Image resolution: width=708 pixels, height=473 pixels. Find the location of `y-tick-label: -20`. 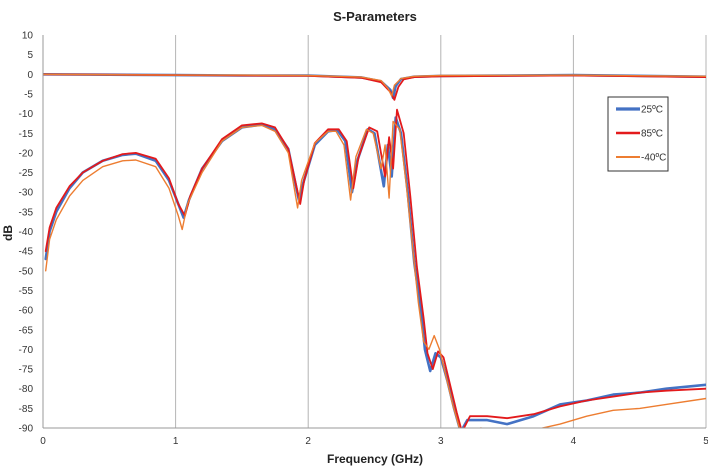

y-tick-label: -20 is located at coordinates (26, 153).